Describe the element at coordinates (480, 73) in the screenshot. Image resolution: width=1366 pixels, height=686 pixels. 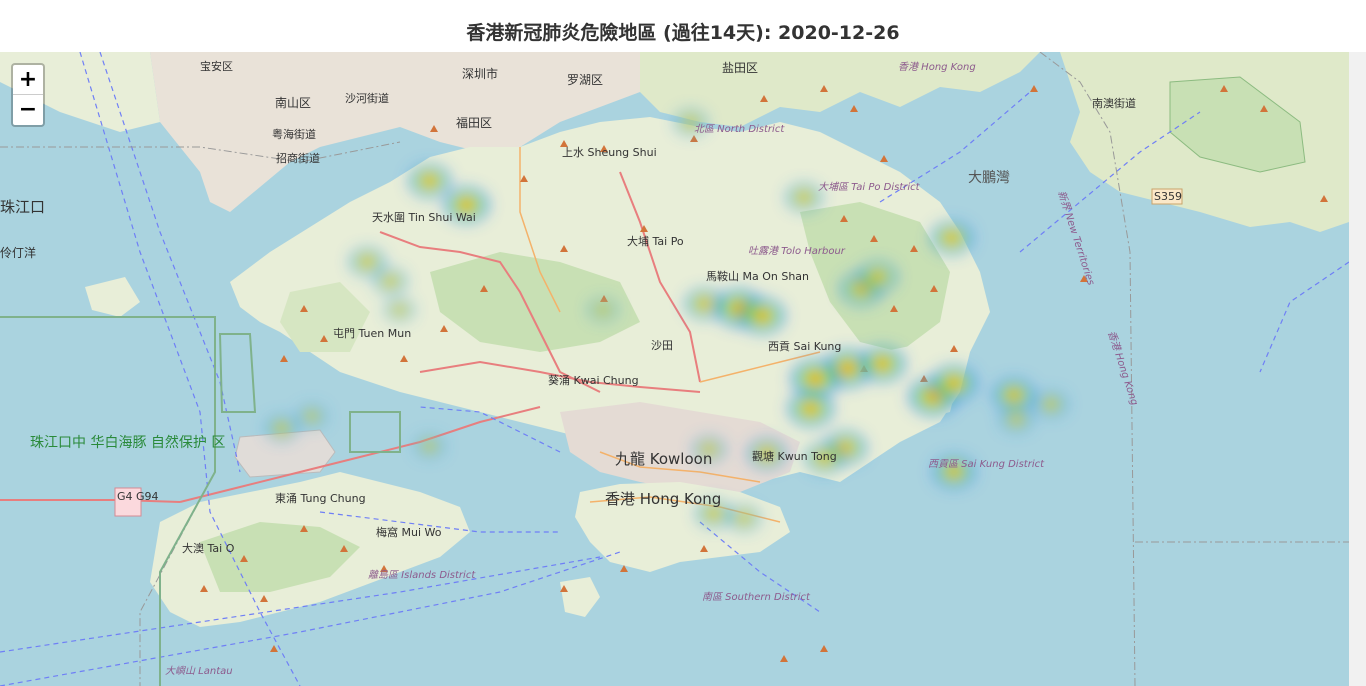
I see `label-shenzhen: 深圳市` at that location.